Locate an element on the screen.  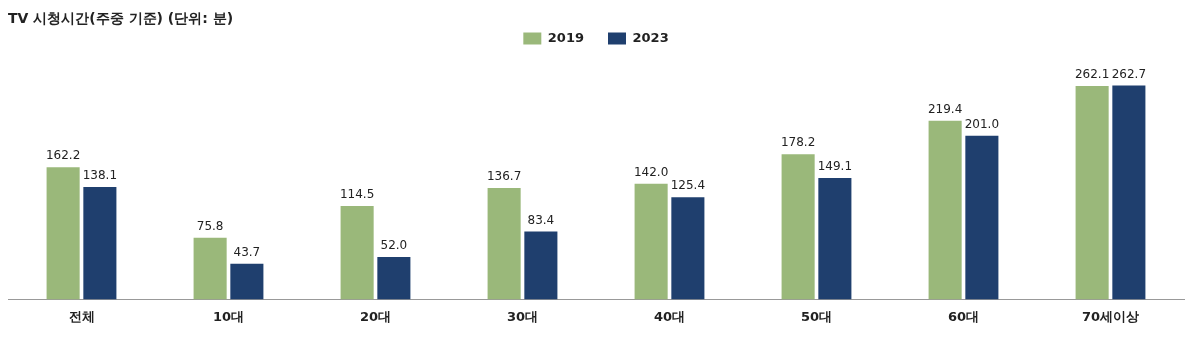
data-label: 138.1 is located at coordinates (100, 175).